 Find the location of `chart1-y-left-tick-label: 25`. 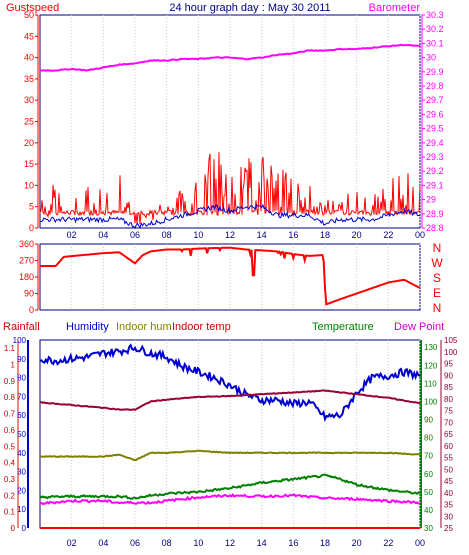

chart1-y-left-tick-label: 25 is located at coordinates (29, 122).